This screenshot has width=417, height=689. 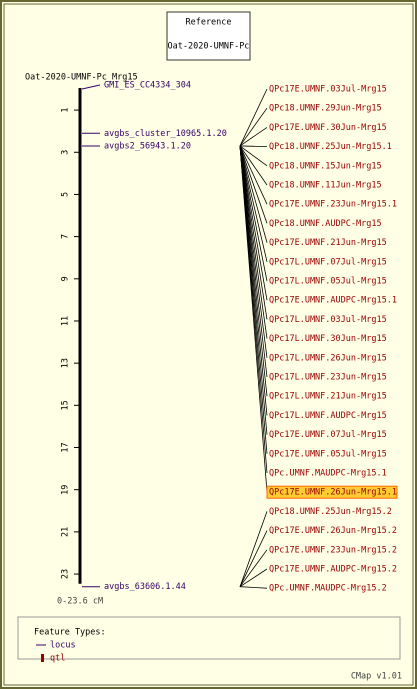 What do you see at coordinates (66, 574) in the screenshot?
I see `axis-tick-label: 23` at bounding box center [66, 574].